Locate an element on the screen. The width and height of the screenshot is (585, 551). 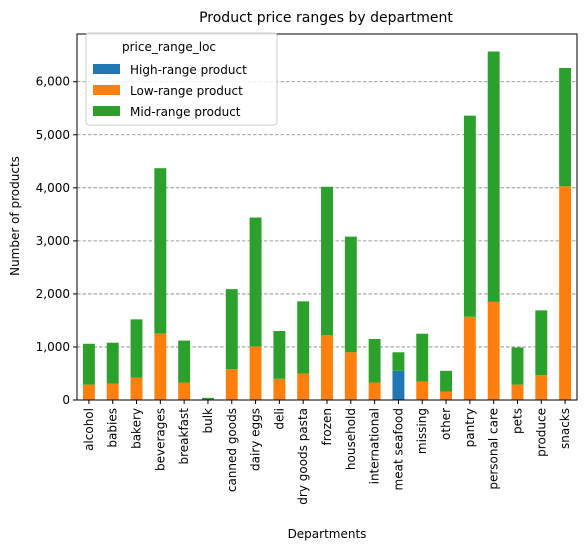
x-tick-label: canned goods is located at coordinates (232, 450).